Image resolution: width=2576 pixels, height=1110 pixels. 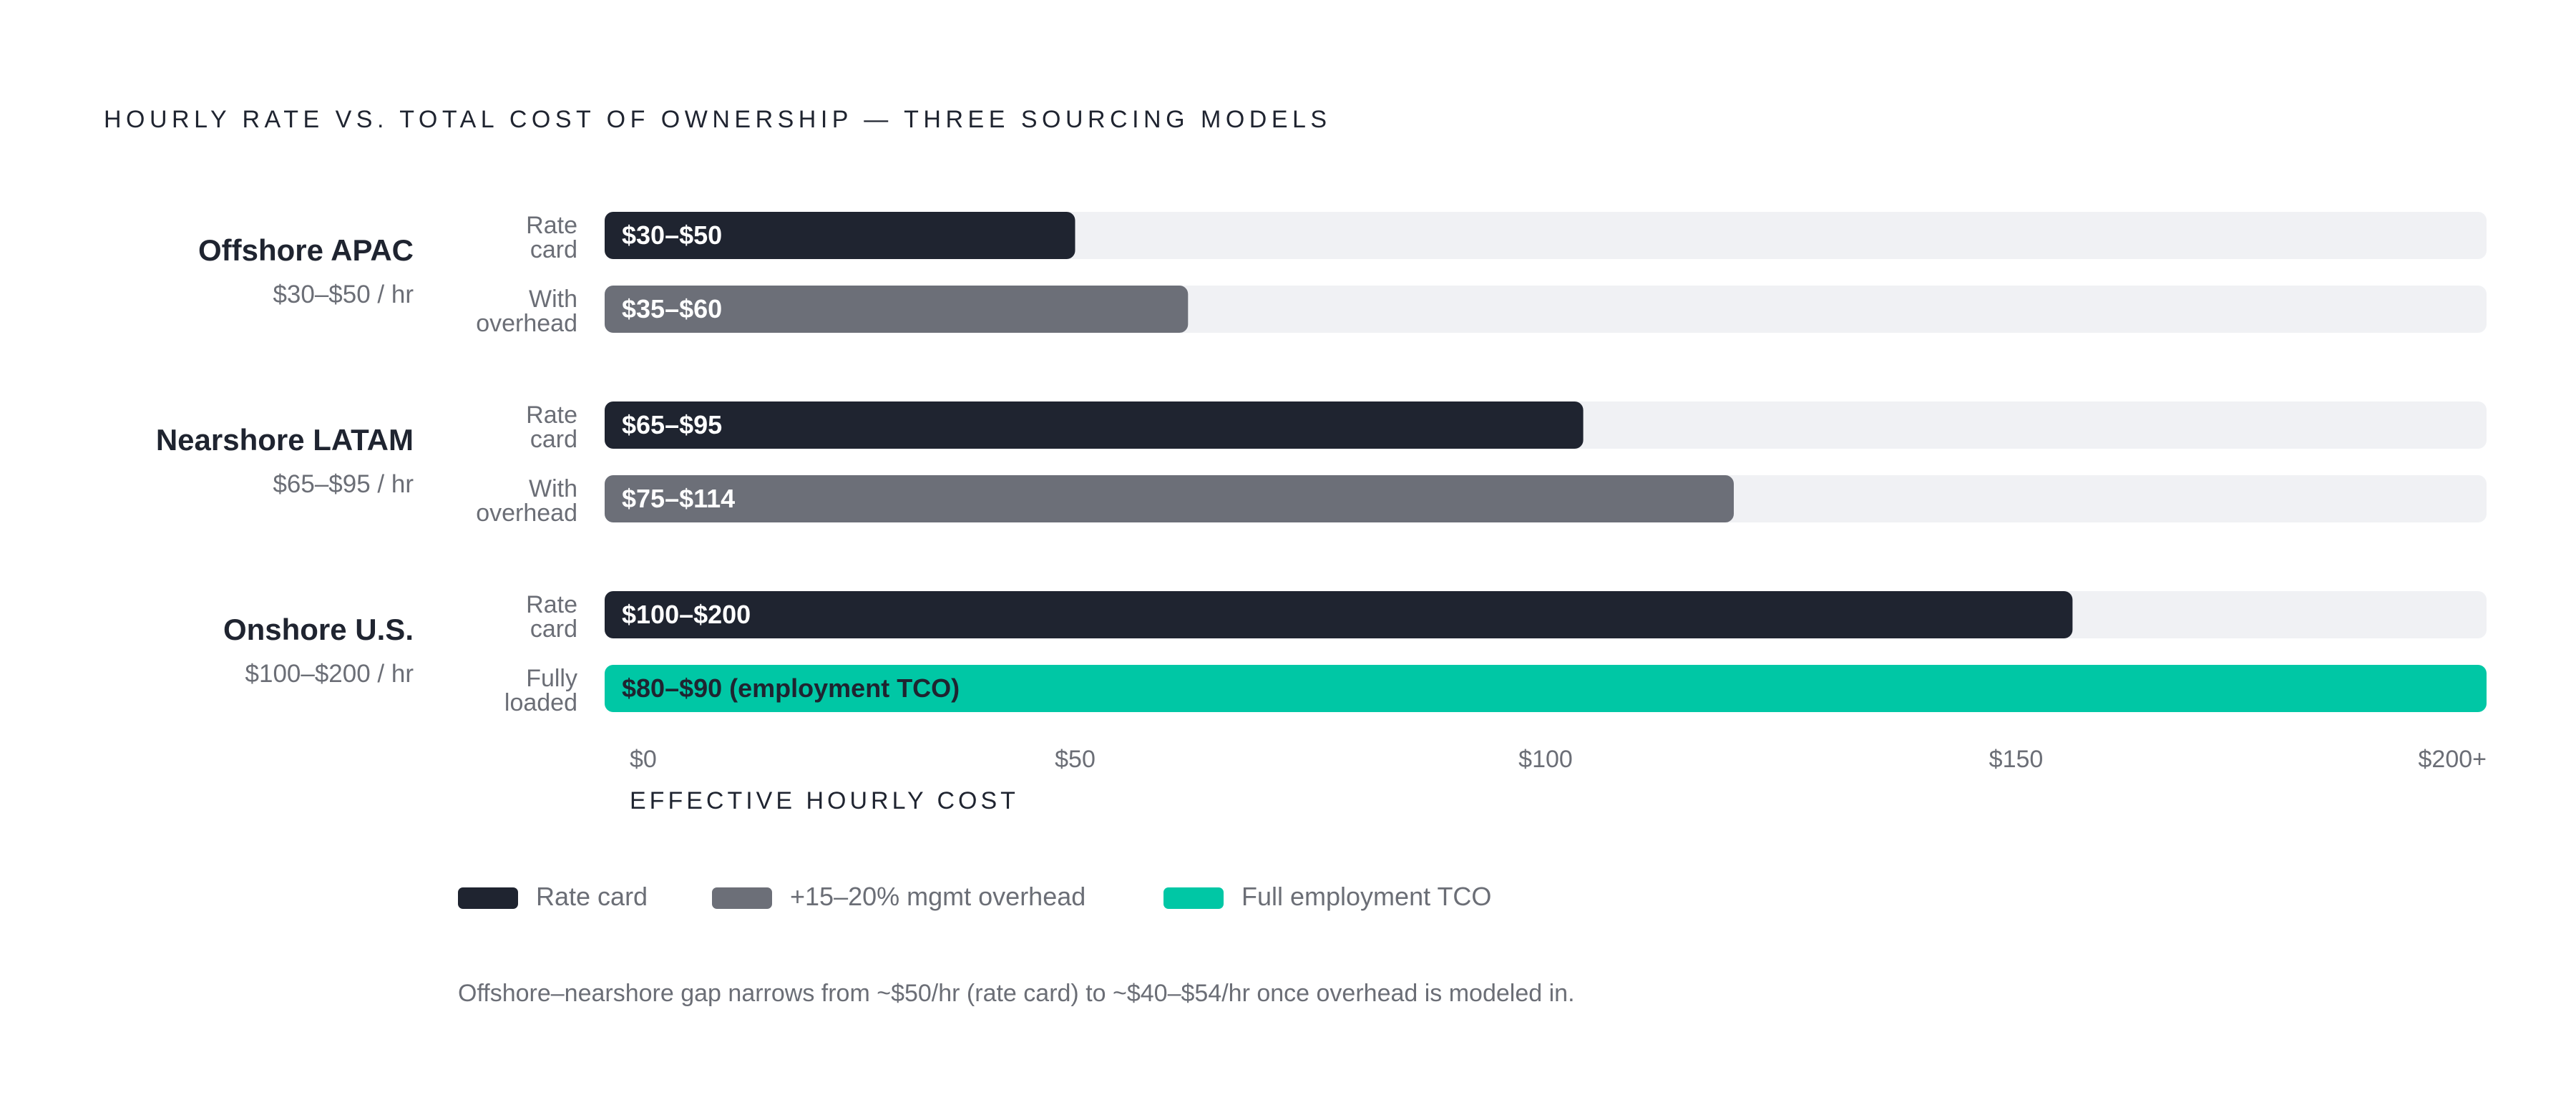 What do you see at coordinates (824, 800) in the screenshot?
I see `x-axis-label: EFFECTIVE HOURLY COST` at bounding box center [824, 800].